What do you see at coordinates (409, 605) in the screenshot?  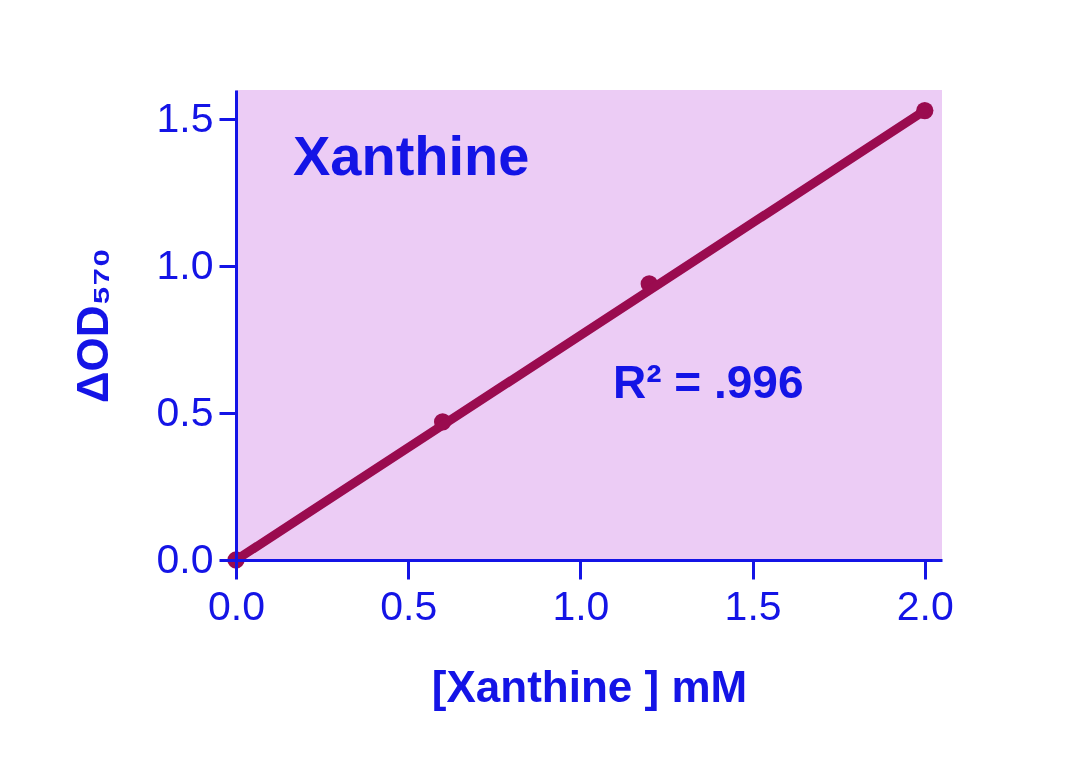 I see `x-tick-label: 0.5` at bounding box center [409, 605].